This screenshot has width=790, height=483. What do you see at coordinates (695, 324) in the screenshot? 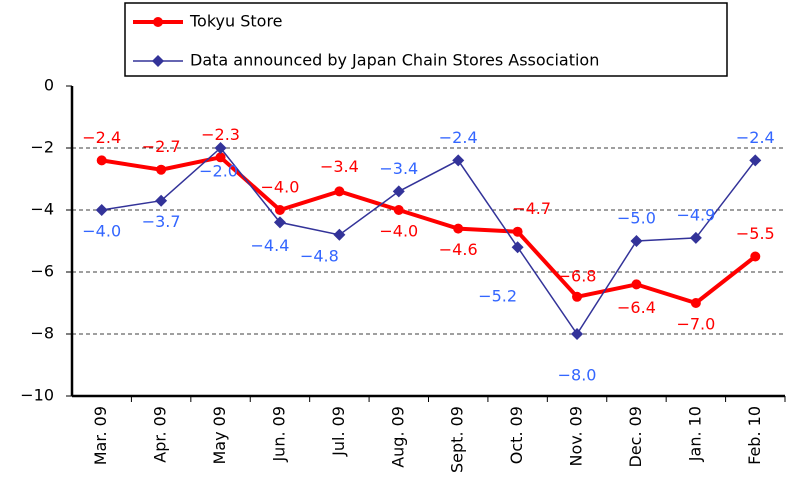
I see `data-label: −7.0` at bounding box center [695, 324].